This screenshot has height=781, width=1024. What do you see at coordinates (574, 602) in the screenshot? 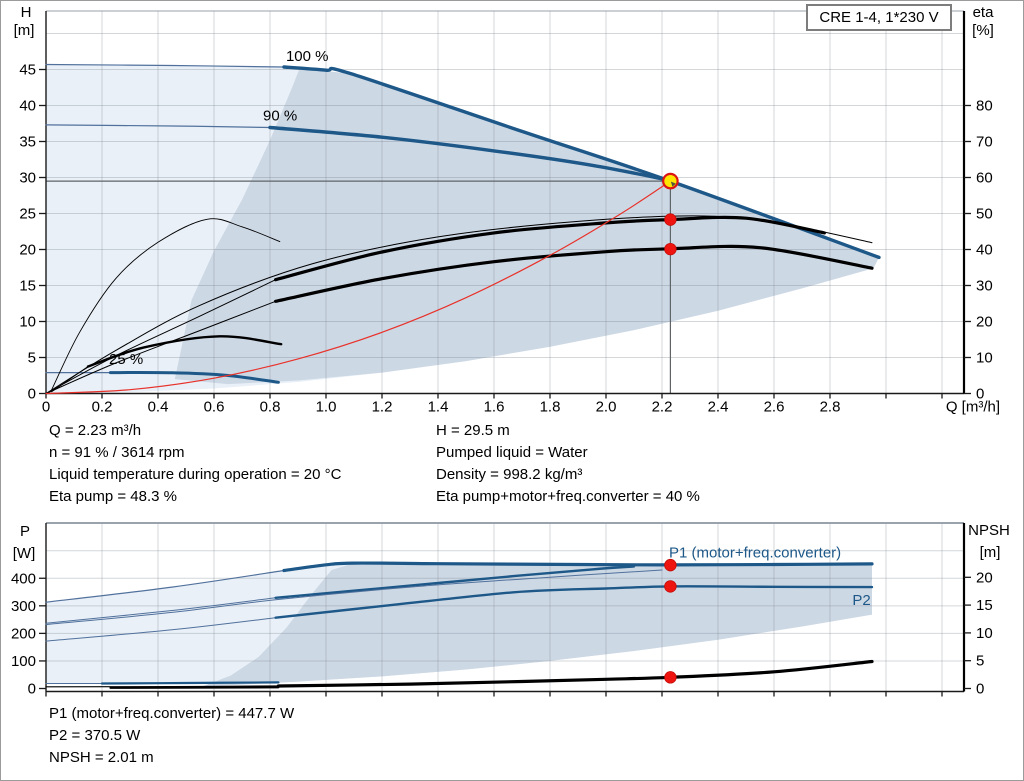
I see `curve-p2-duty` at bounding box center [574, 602].